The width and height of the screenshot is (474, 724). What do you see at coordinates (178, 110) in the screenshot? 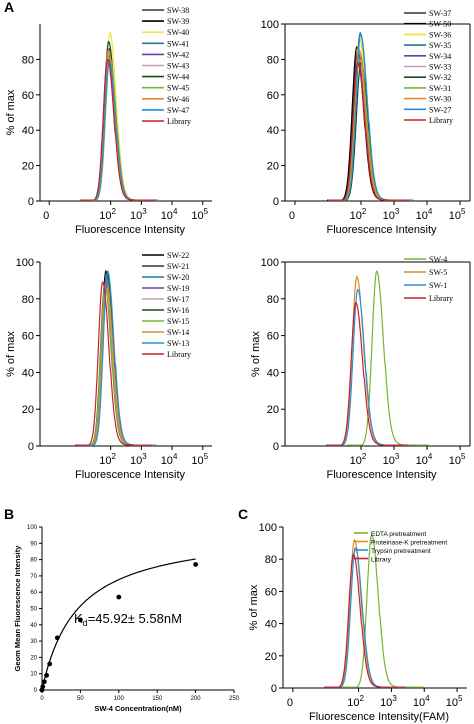
I see `legend-label: SW-47` at bounding box center [178, 110].